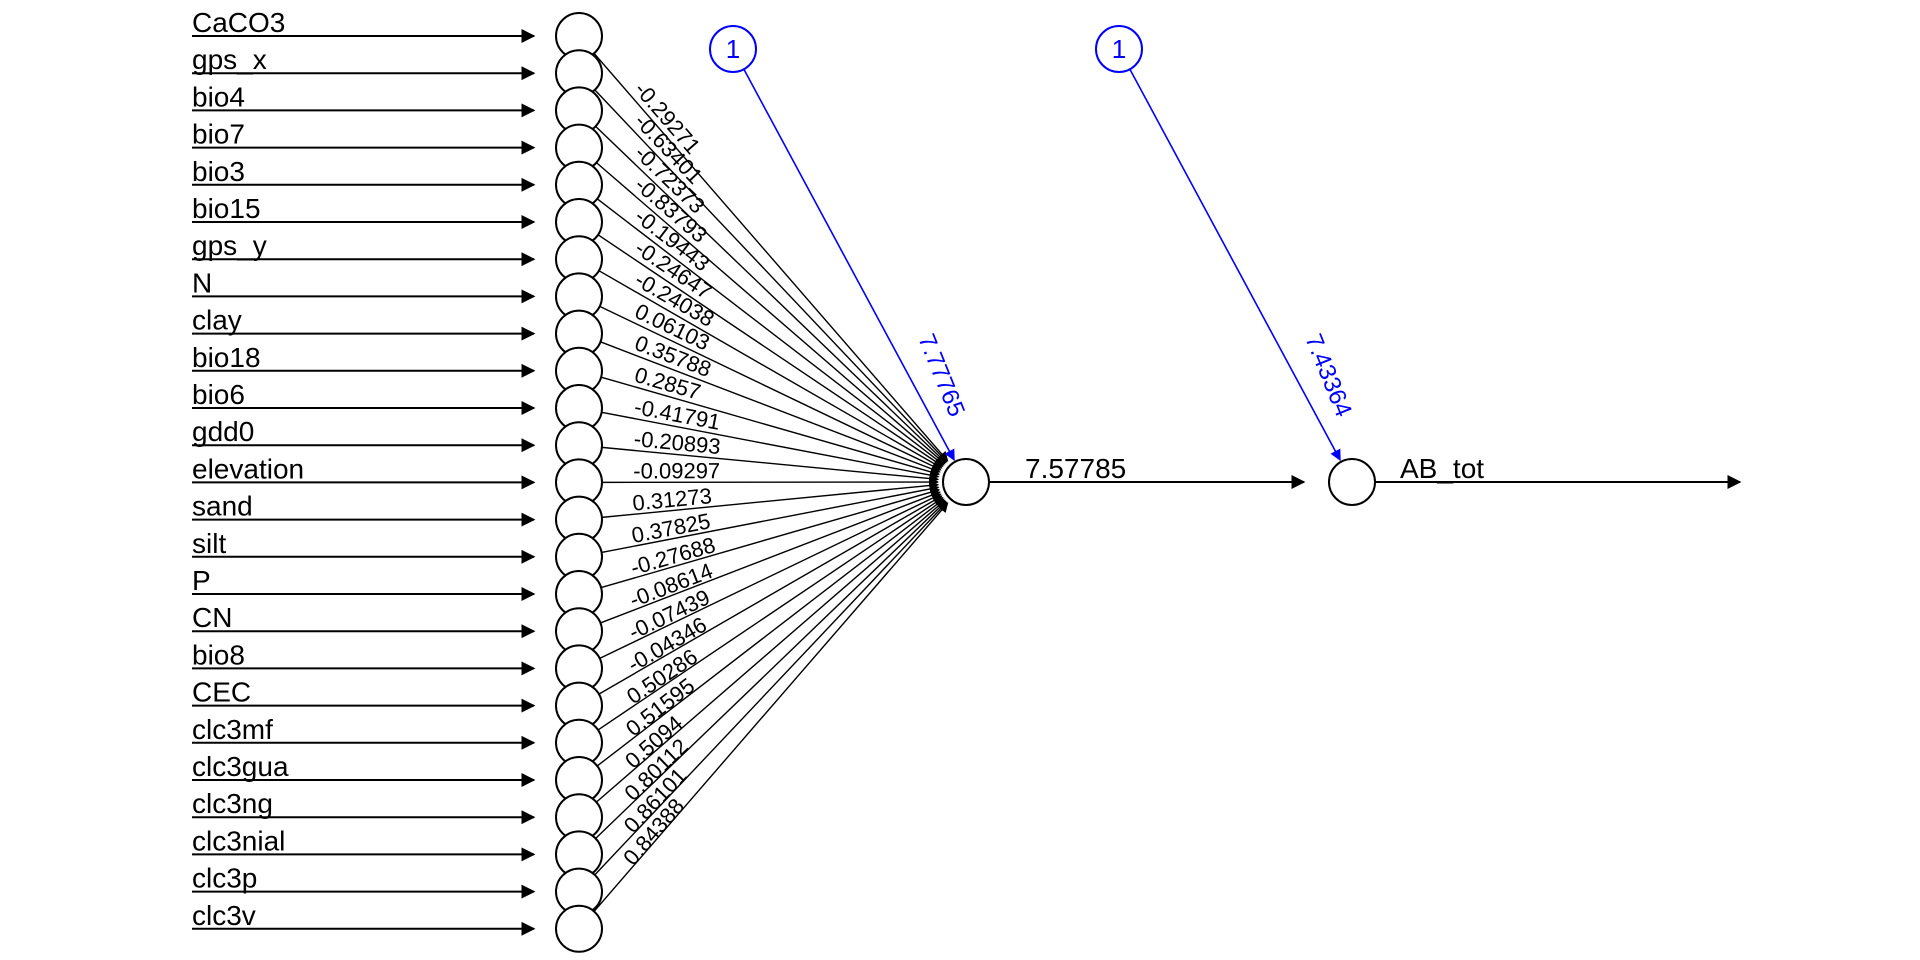 The width and height of the screenshot is (1920, 960). I want to click on input-nodes, so click(579, 482).